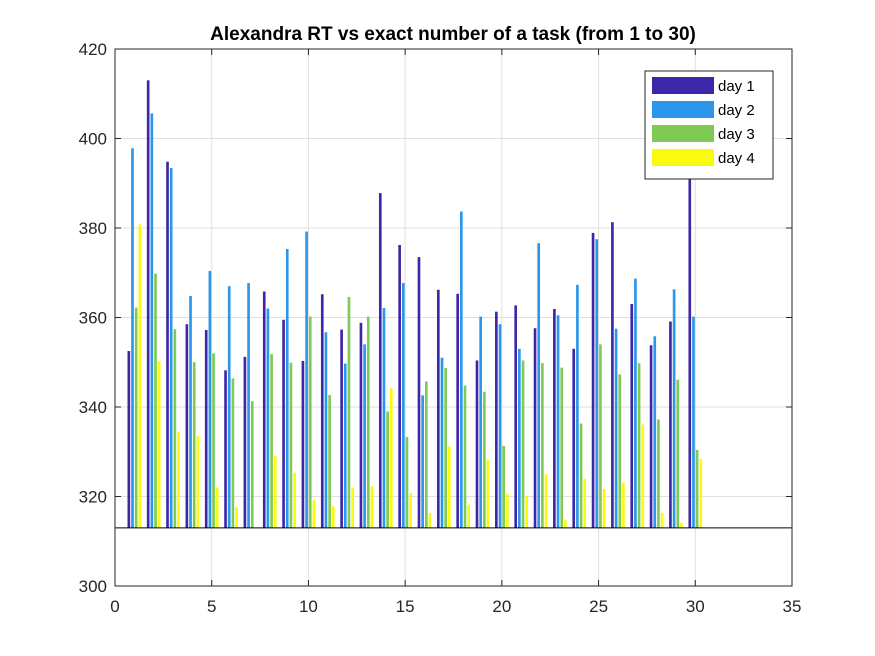 The height and width of the screenshot is (656, 875). What do you see at coordinates (114, 606) in the screenshot?
I see `x-tick-label: 0` at bounding box center [114, 606].